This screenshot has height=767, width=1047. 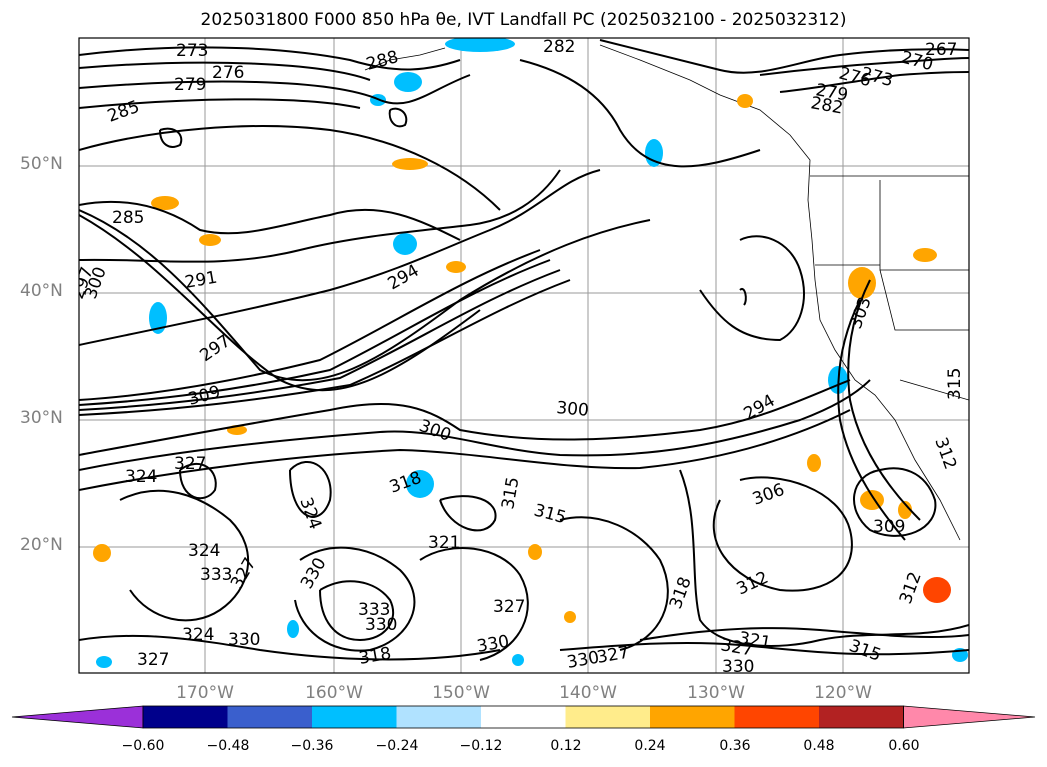 I want to click on colorbar-tick-label: −0.60, so click(x=143, y=746).